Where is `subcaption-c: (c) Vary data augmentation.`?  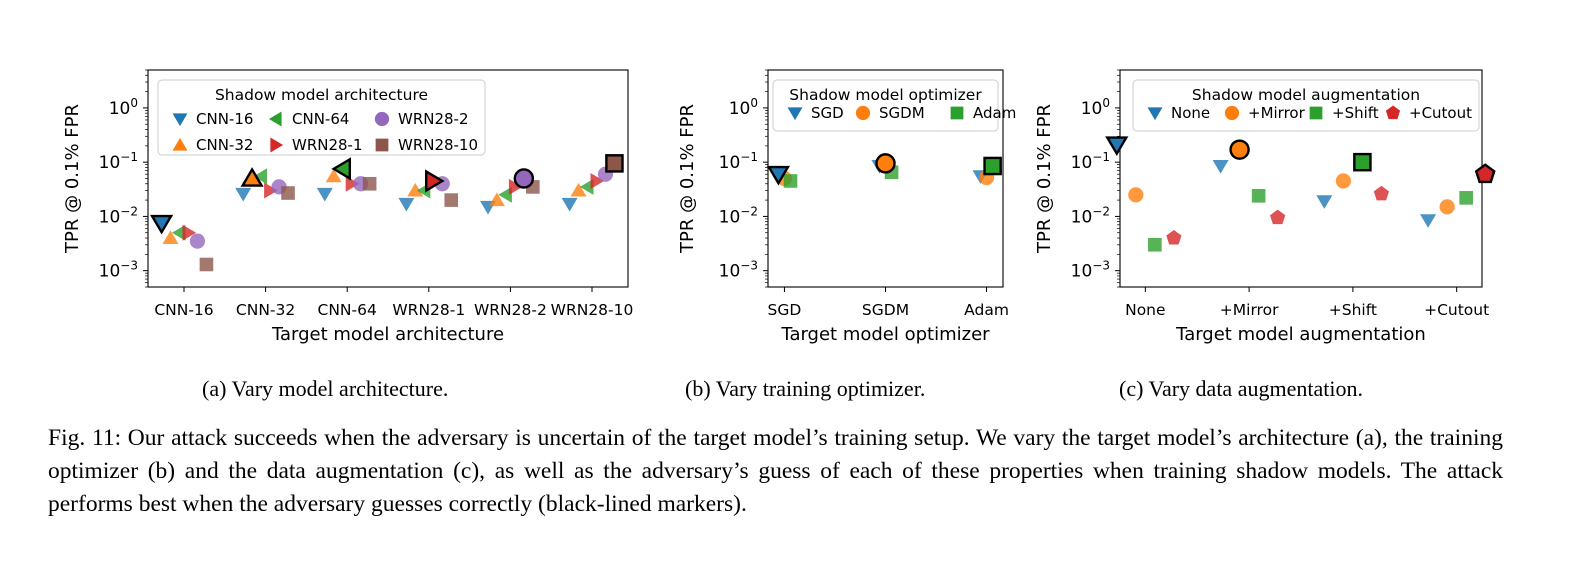
subcaption-c: (c) Vary data augmentation. is located at coordinates (1241, 388).